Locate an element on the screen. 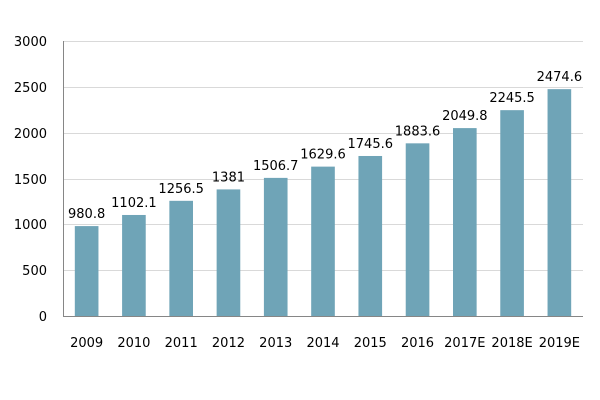 The height and width of the screenshot is (400, 600). bar-2018E is located at coordinates (512, 213).